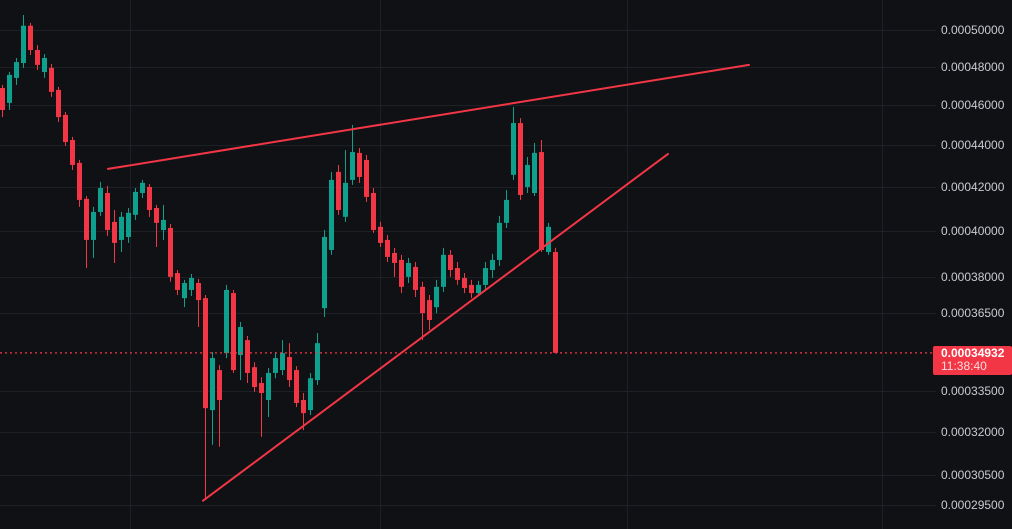 The width and height of the screenshot is (1012, 529). I want to click on current-price-countdown: 11:38:40, so click(964, 365).